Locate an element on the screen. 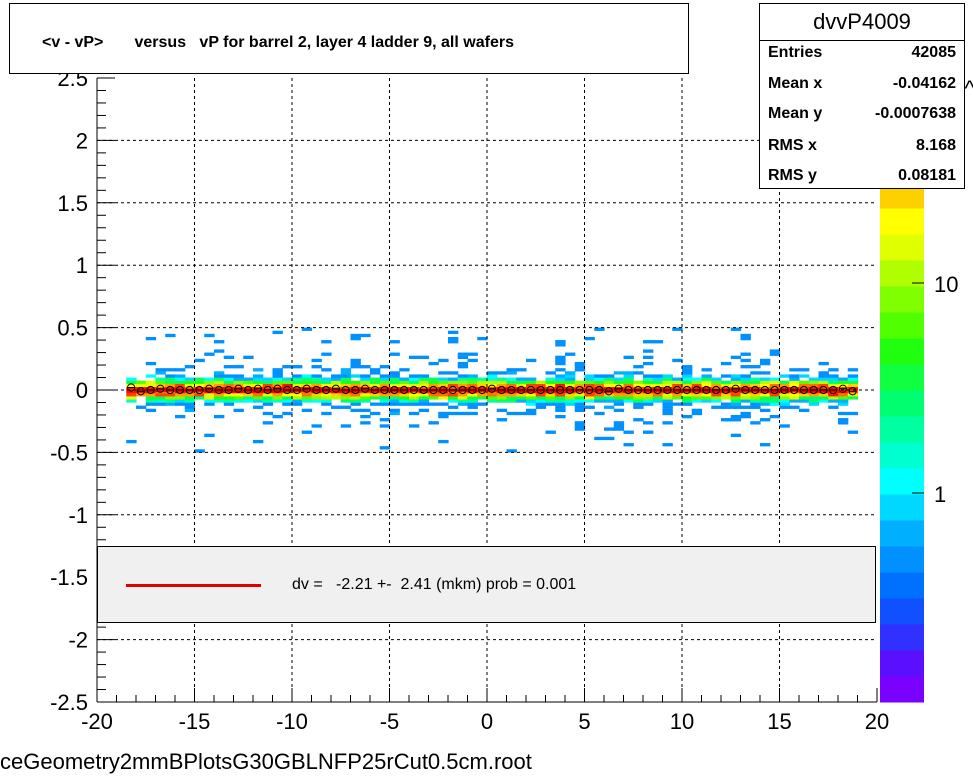  stats-label: Mean x is located at coordinates (795, 83).